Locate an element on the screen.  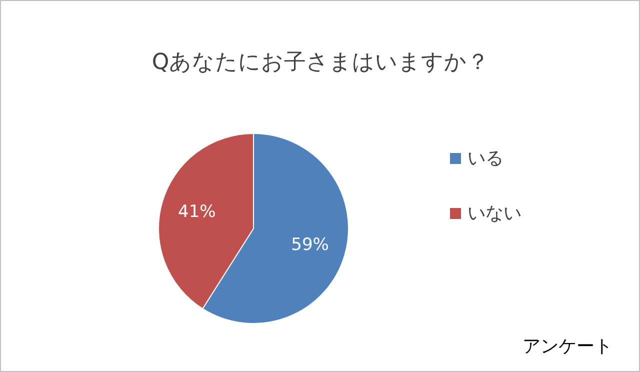
legend-label: いる is located at coordinates (486, 158).